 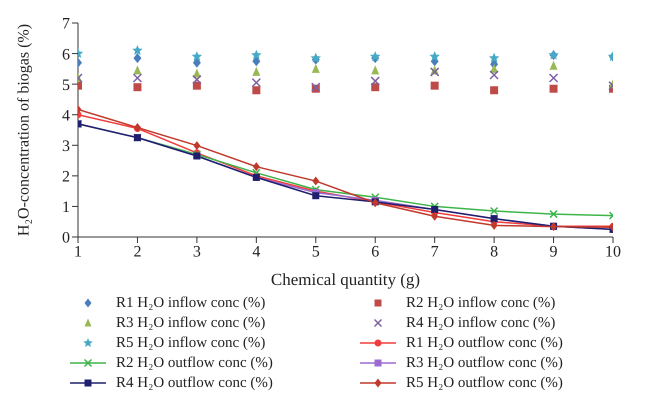 I want to click on legend-label: R2 H₂O outflow conc (%), so click(x=194, y=363).